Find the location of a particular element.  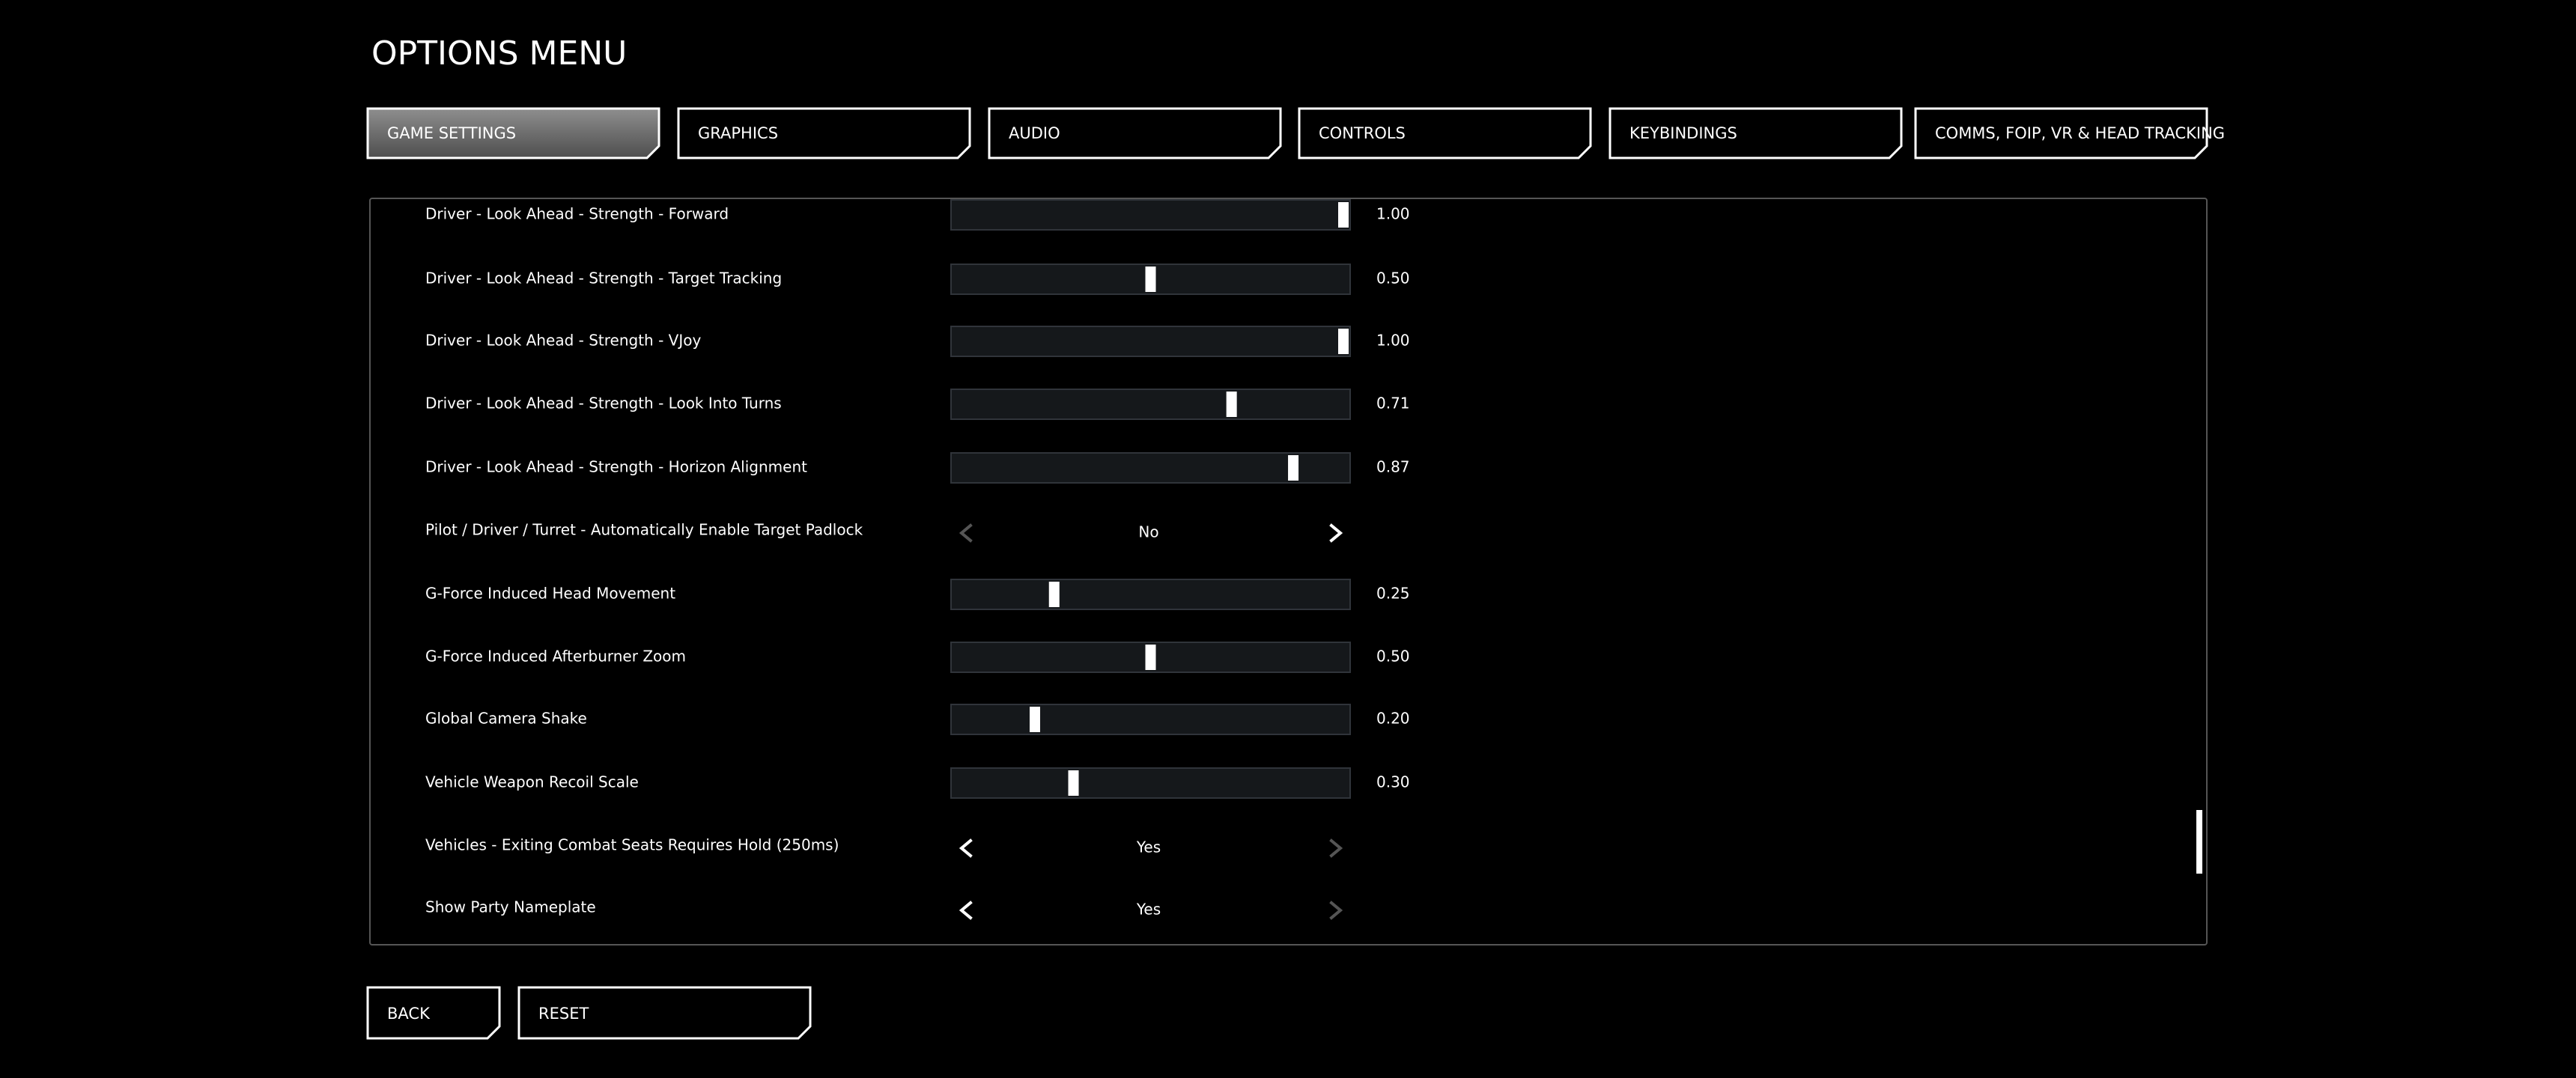

slider-value: 0.30 is located at coordinates (1393, 782).